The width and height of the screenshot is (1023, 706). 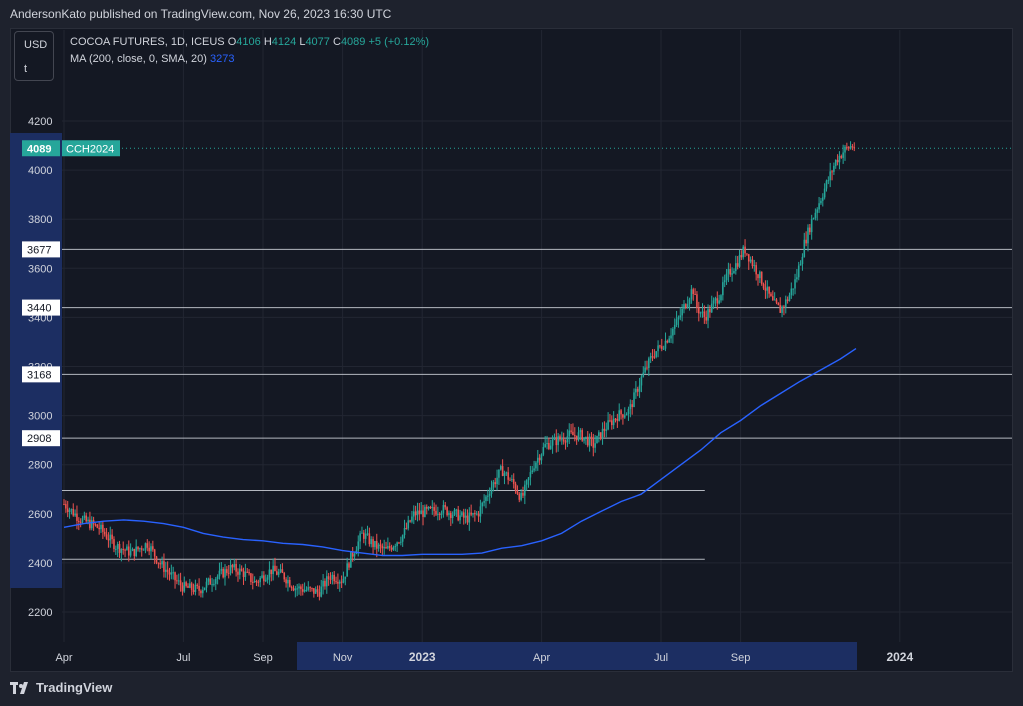 I want to click on low-value: 4077, so click(x=317, y=42).